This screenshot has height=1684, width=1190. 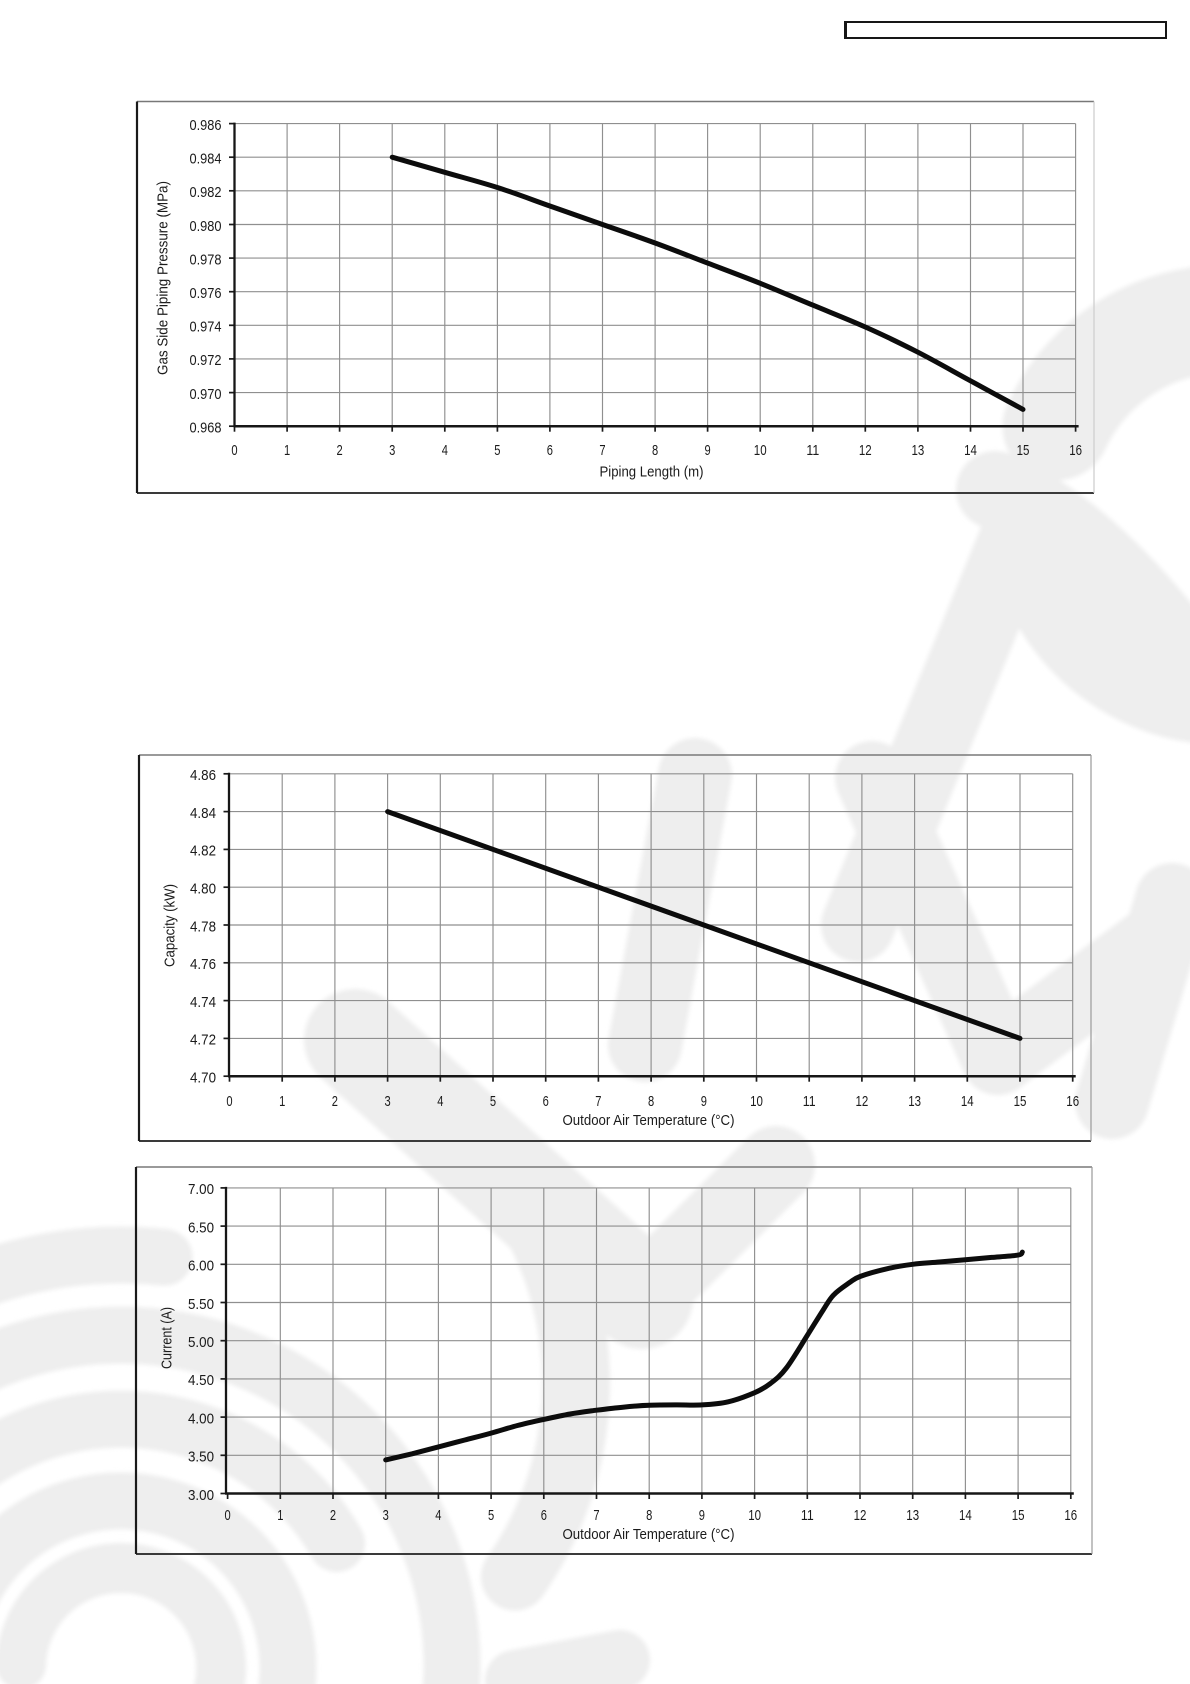 I want to click on svg-text: 4.50, so click(x=201, y=1381).